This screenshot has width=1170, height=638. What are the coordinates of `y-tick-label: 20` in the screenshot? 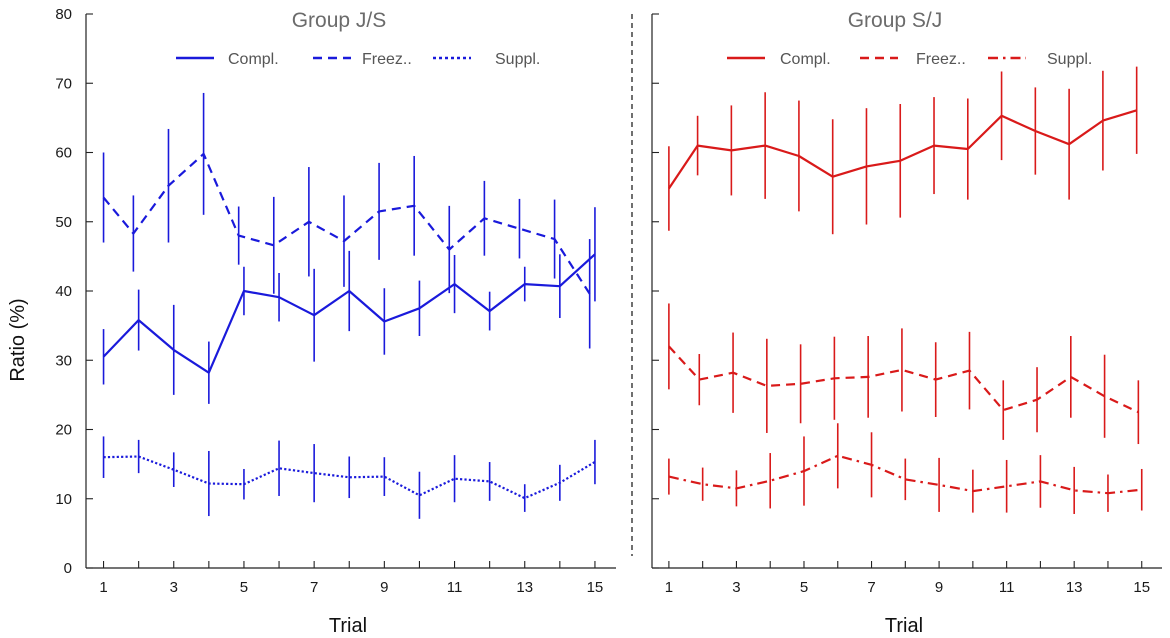 It's located at (63, 430).